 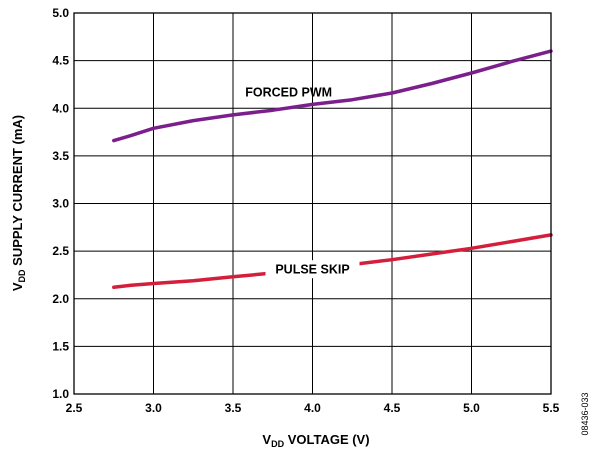 What do you see at coordinates (153, 408) in the screenshot?
I see `x-tick-label: 3.0` at bounding box center [153, 408].